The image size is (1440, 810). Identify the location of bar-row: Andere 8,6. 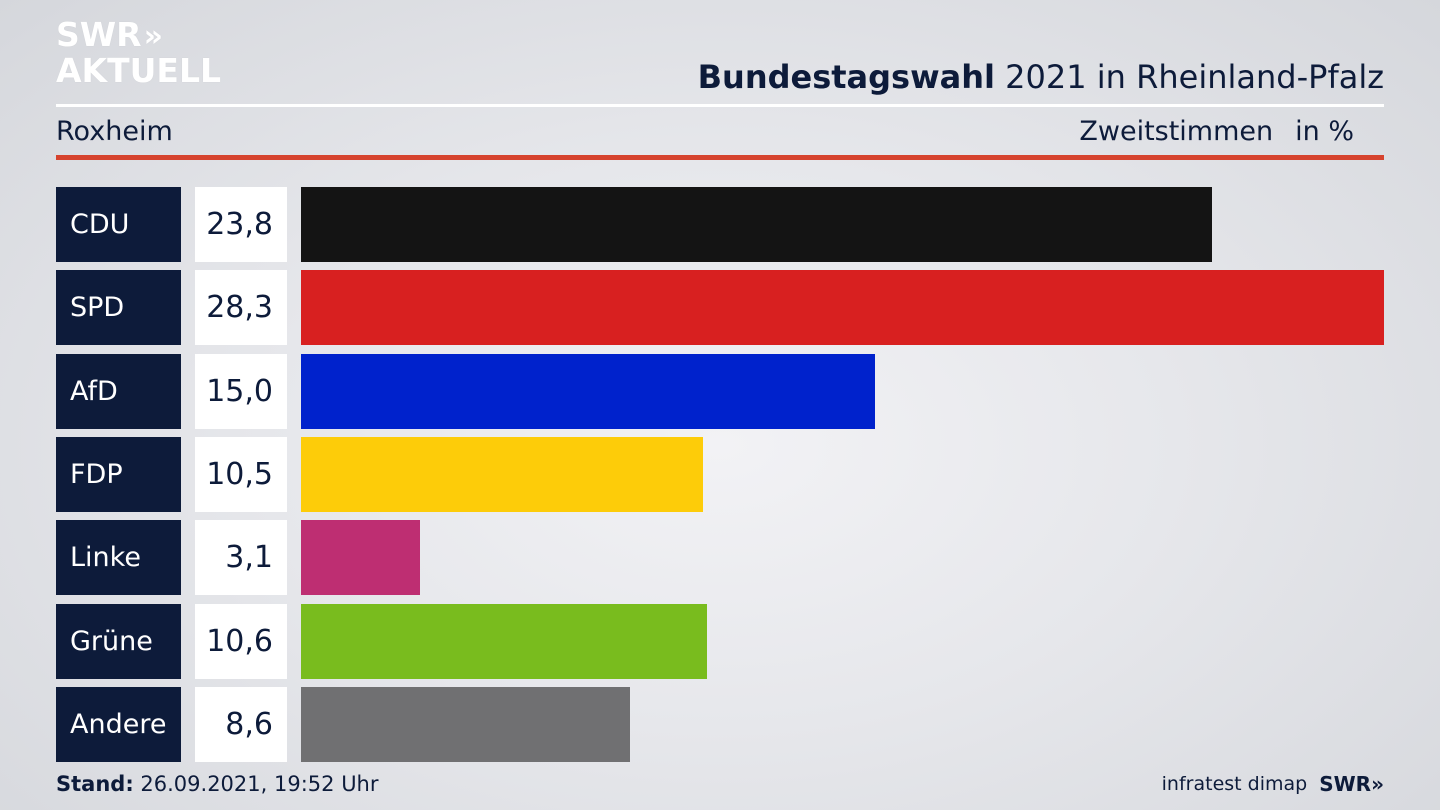
(720, 724).